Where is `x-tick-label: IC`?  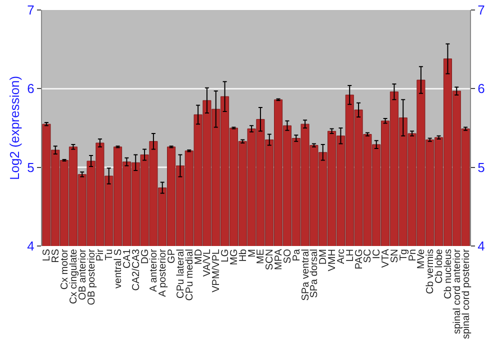
x-tick-label: IC is located at coordinates (377, 254).